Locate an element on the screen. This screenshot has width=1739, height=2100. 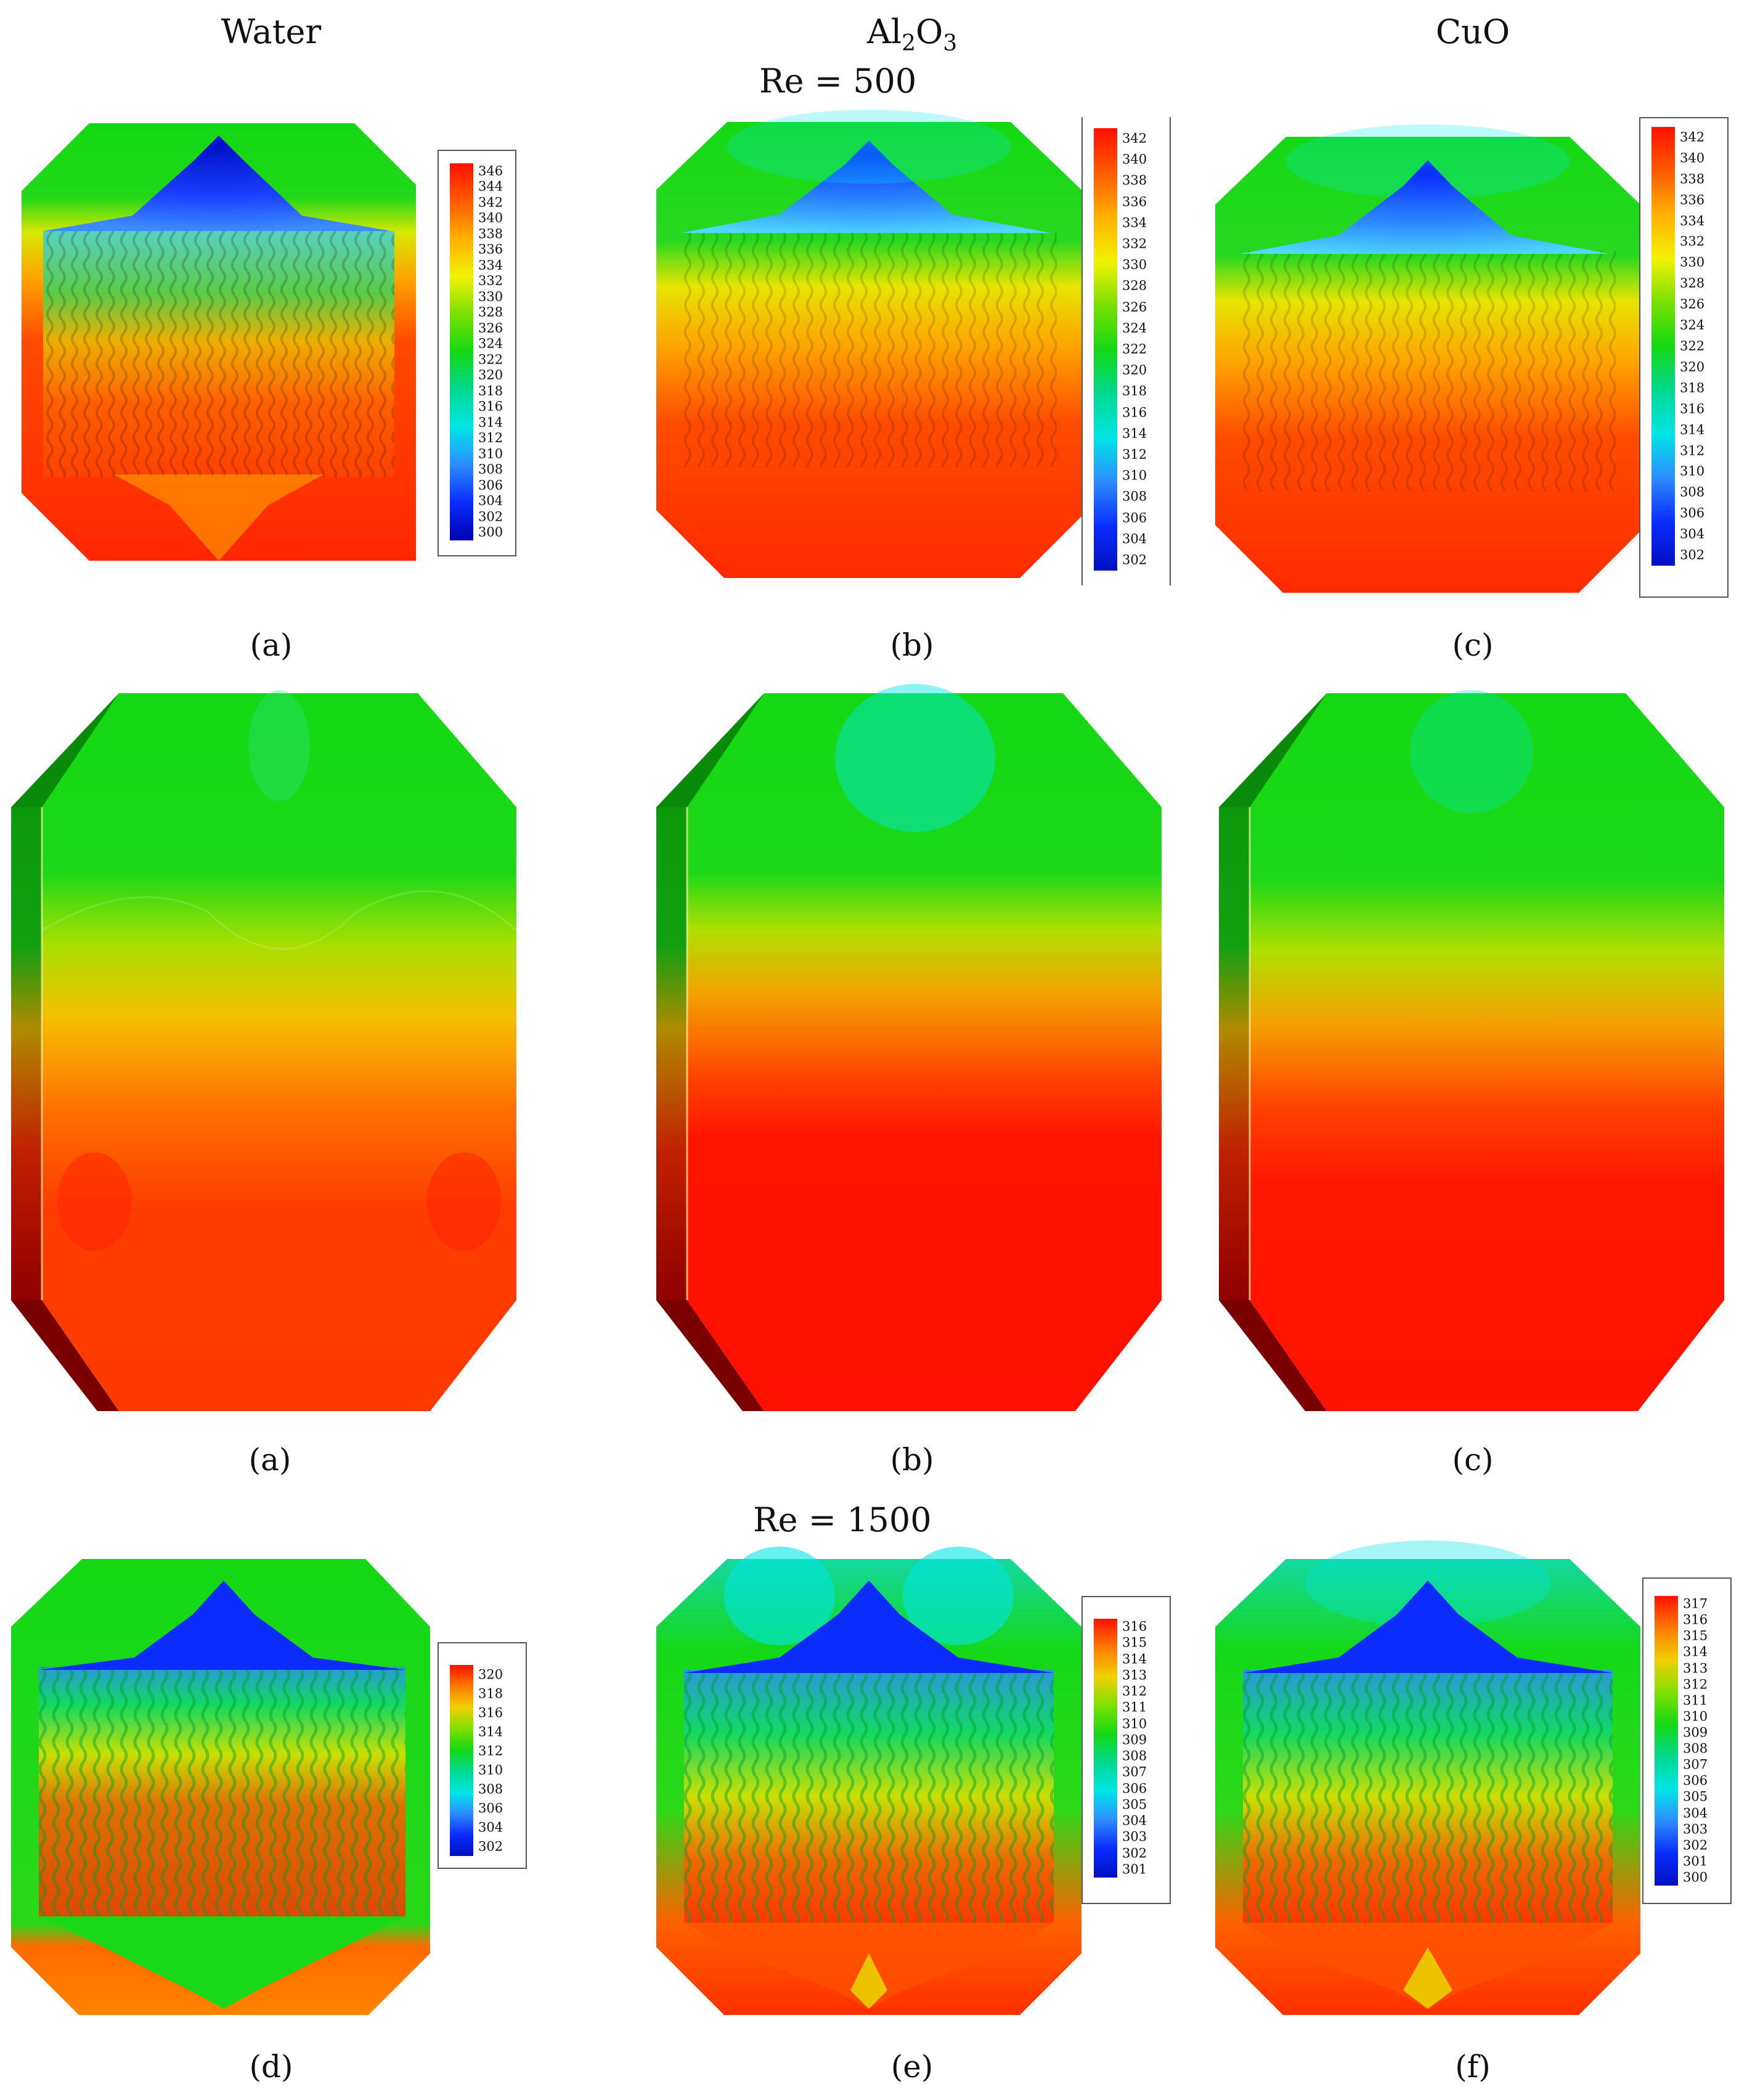
colorbar-b-tick: 316 is located at coordinates (1134, 412).